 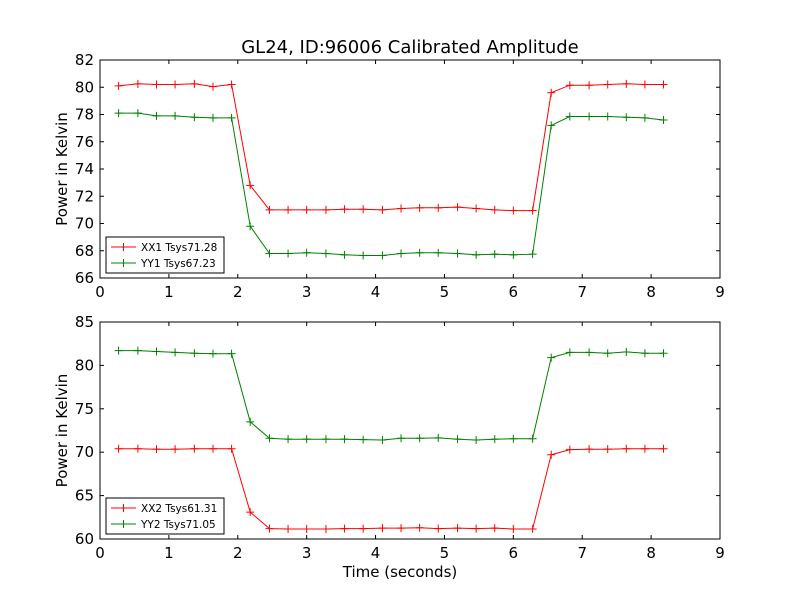 What do you see at coordinates (400, 572) in the screenshot?
I see `x-axis-label: Time (seconds)` at bounding box center [400, 572].